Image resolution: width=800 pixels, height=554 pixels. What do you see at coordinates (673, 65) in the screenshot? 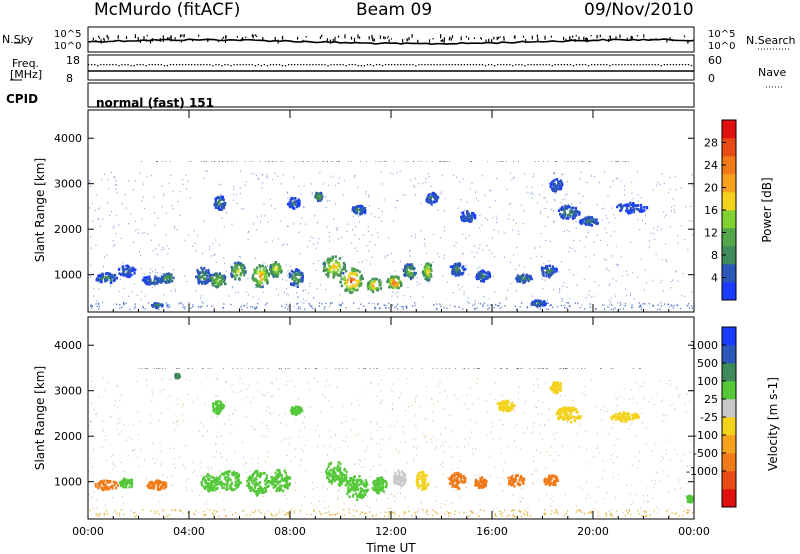
I see `nave-dot` at bounding box center [673, 65].